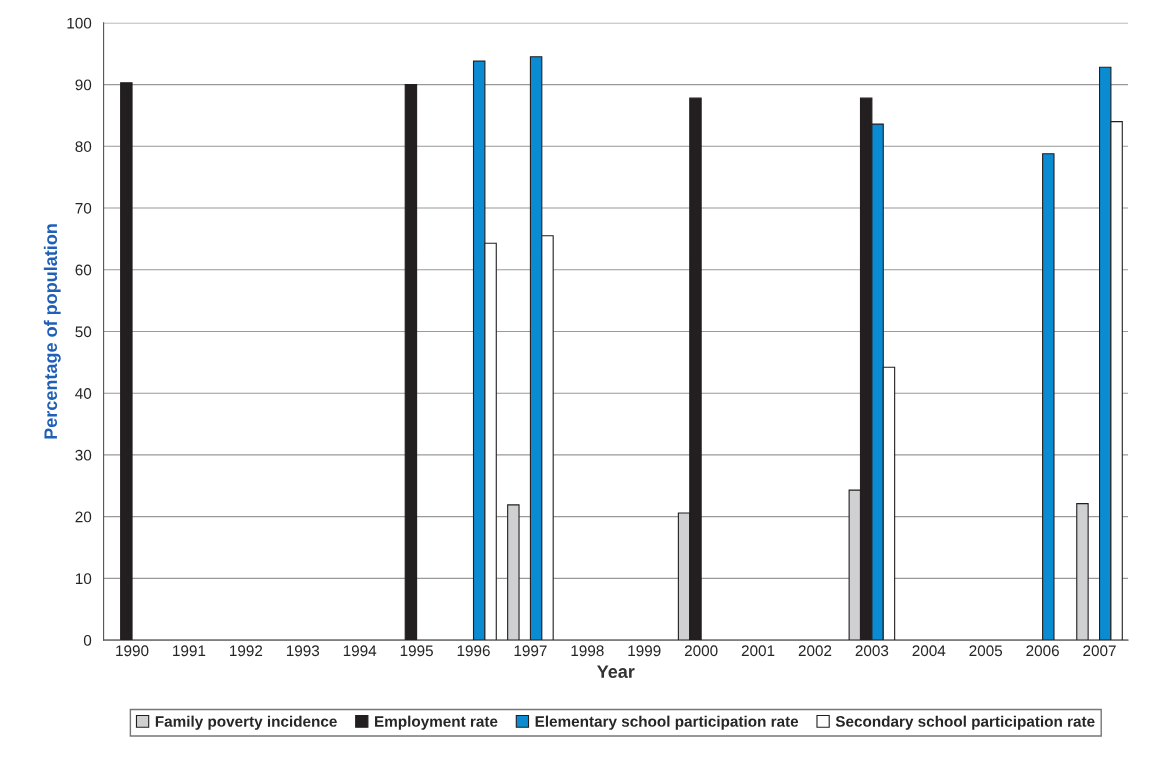  What do you see at coordinates (79, 23) in the screenshot?
I see `y-tick-label: 100` at bounding box center [79, 23].